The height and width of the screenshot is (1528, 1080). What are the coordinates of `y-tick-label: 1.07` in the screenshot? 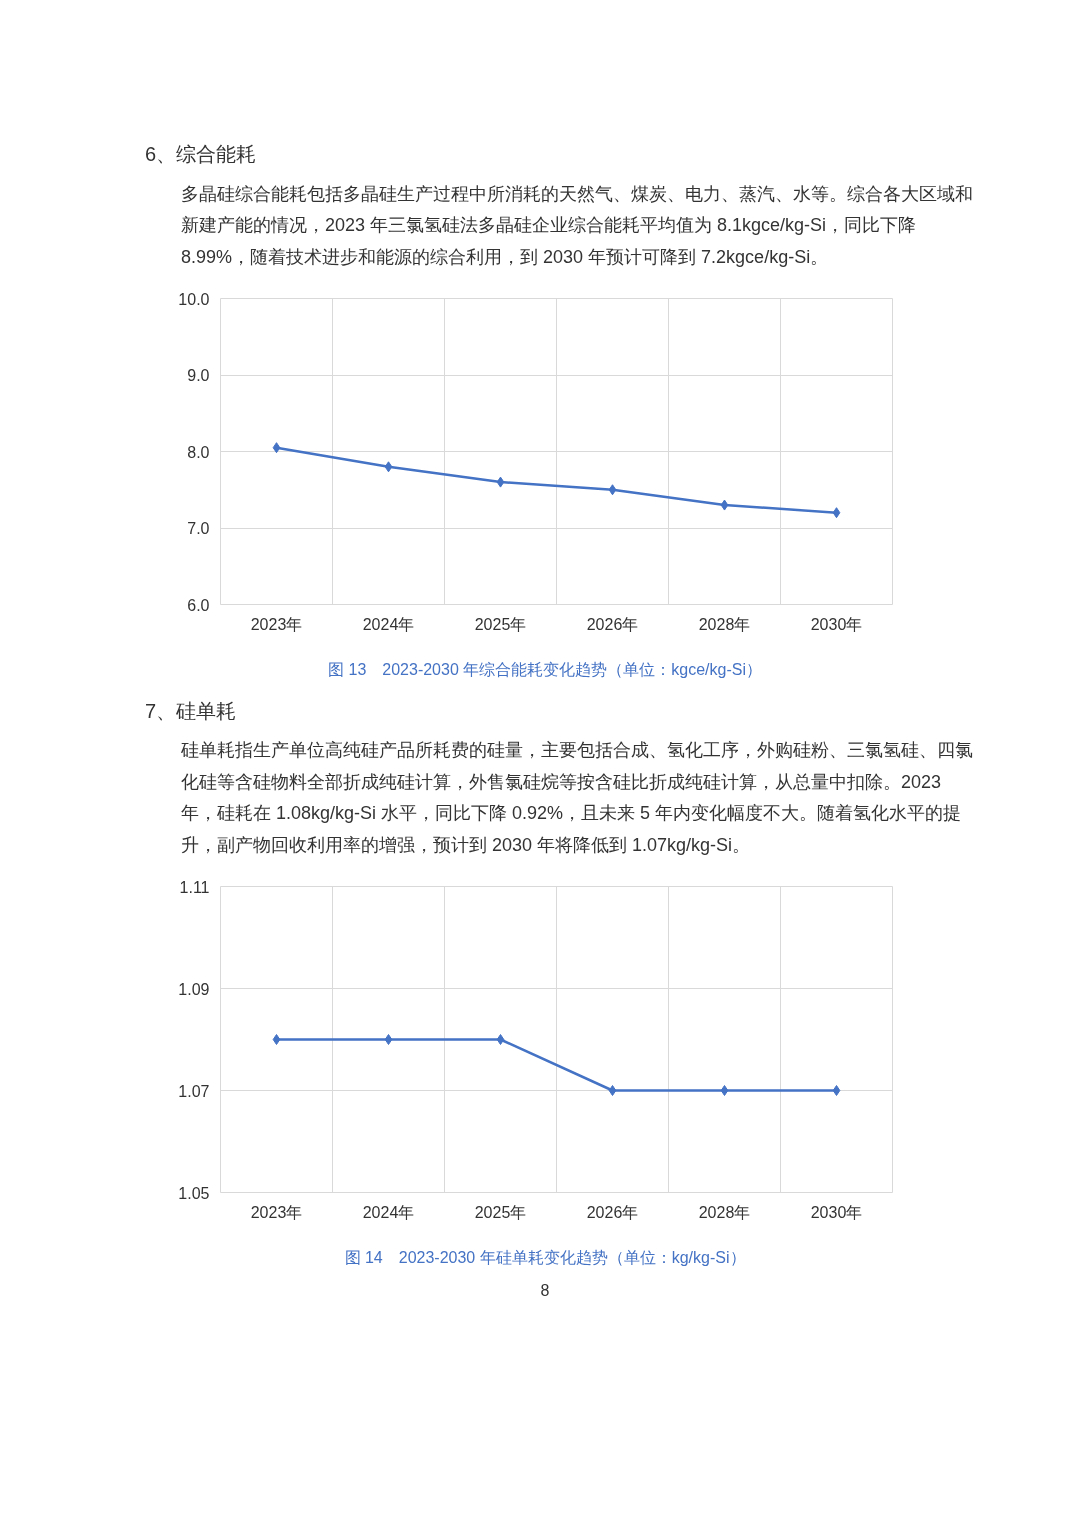 It's located at (194, 1091).